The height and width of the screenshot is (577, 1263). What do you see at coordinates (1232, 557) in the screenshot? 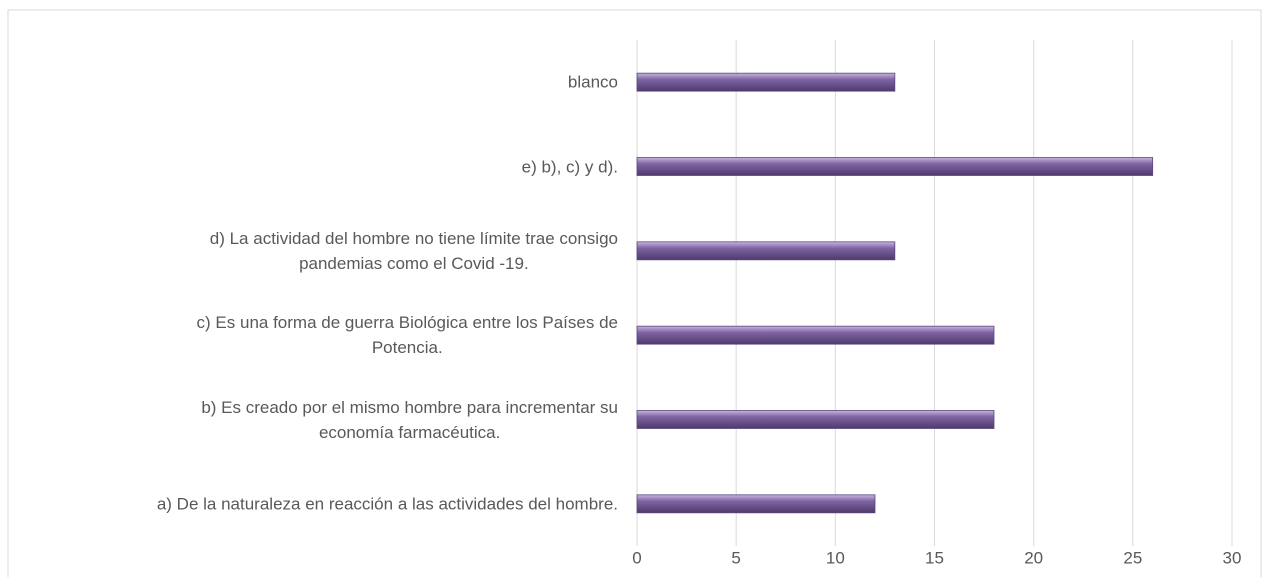
I see `x-tick-label: 30` at bounding box center [1232, 557].